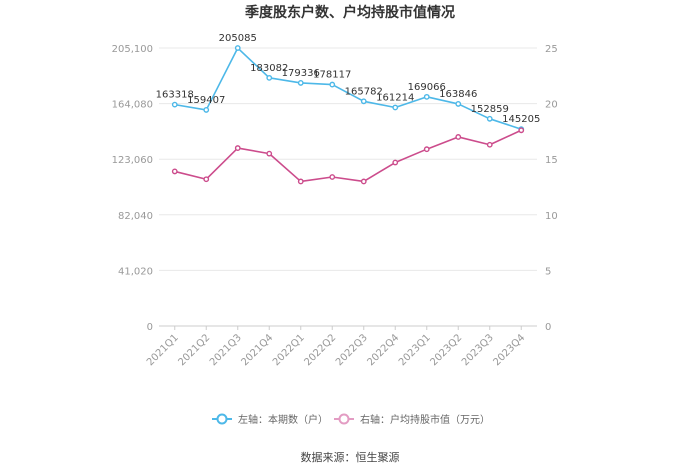 This screenshot has height=474, width=700. What do you see at coordinates (163, 350) in the screenshot?
I see `x-tick-label: 2021Q1` at bounding box center [163, 350].